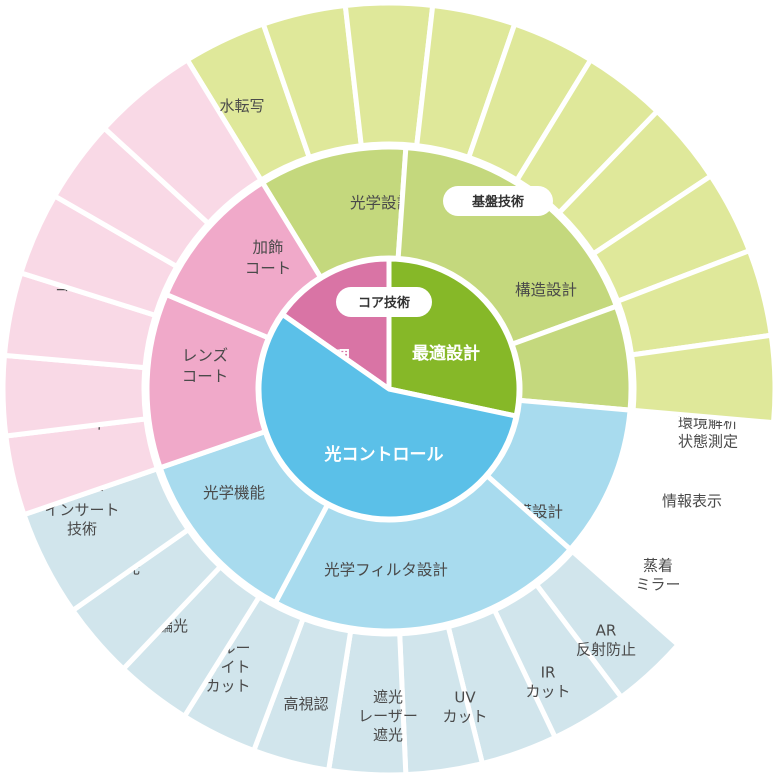 This screenshot has height=778, width=778. I want to click on outer-segment-label: 情報表示, so click(692, 501).